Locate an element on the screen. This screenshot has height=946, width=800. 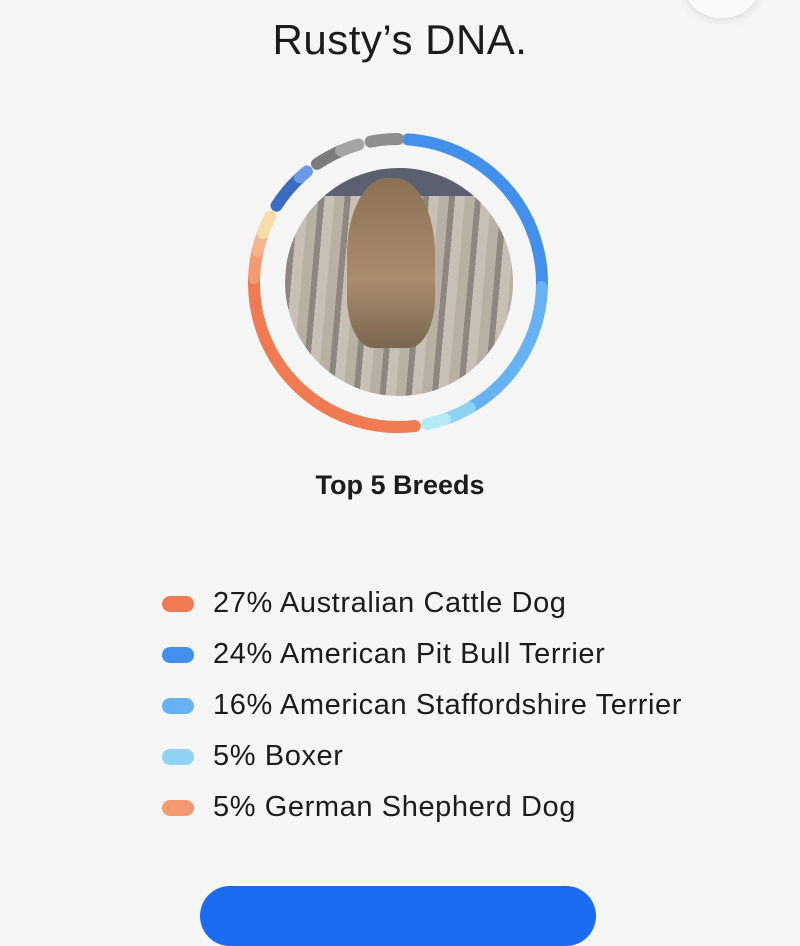
primary-action-button is located at coordinates (398, 916).